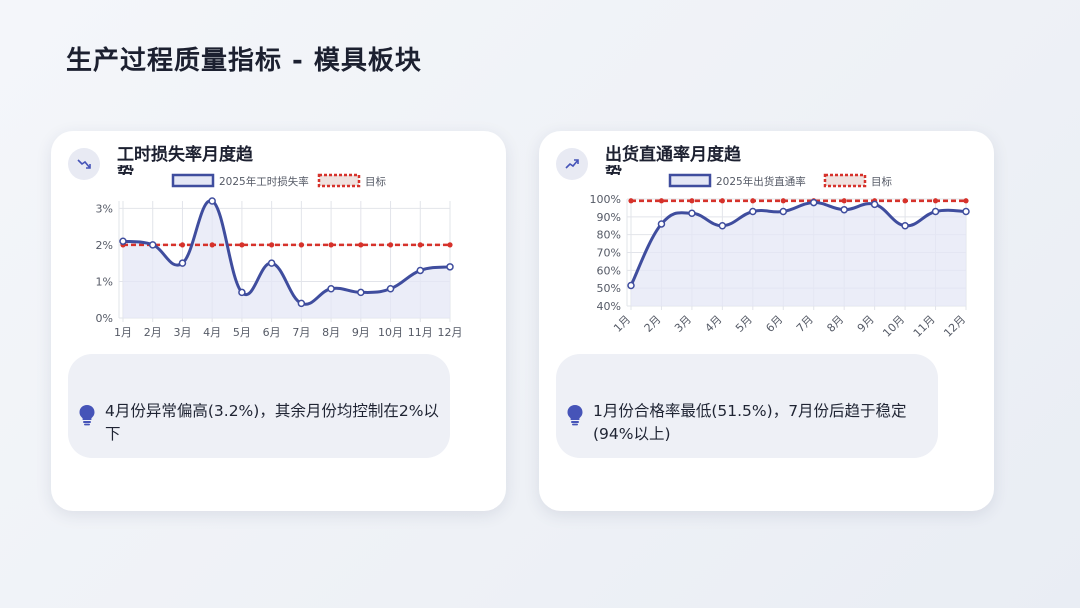  I want to click on x-tick-label: 9月, so click(361, 332).